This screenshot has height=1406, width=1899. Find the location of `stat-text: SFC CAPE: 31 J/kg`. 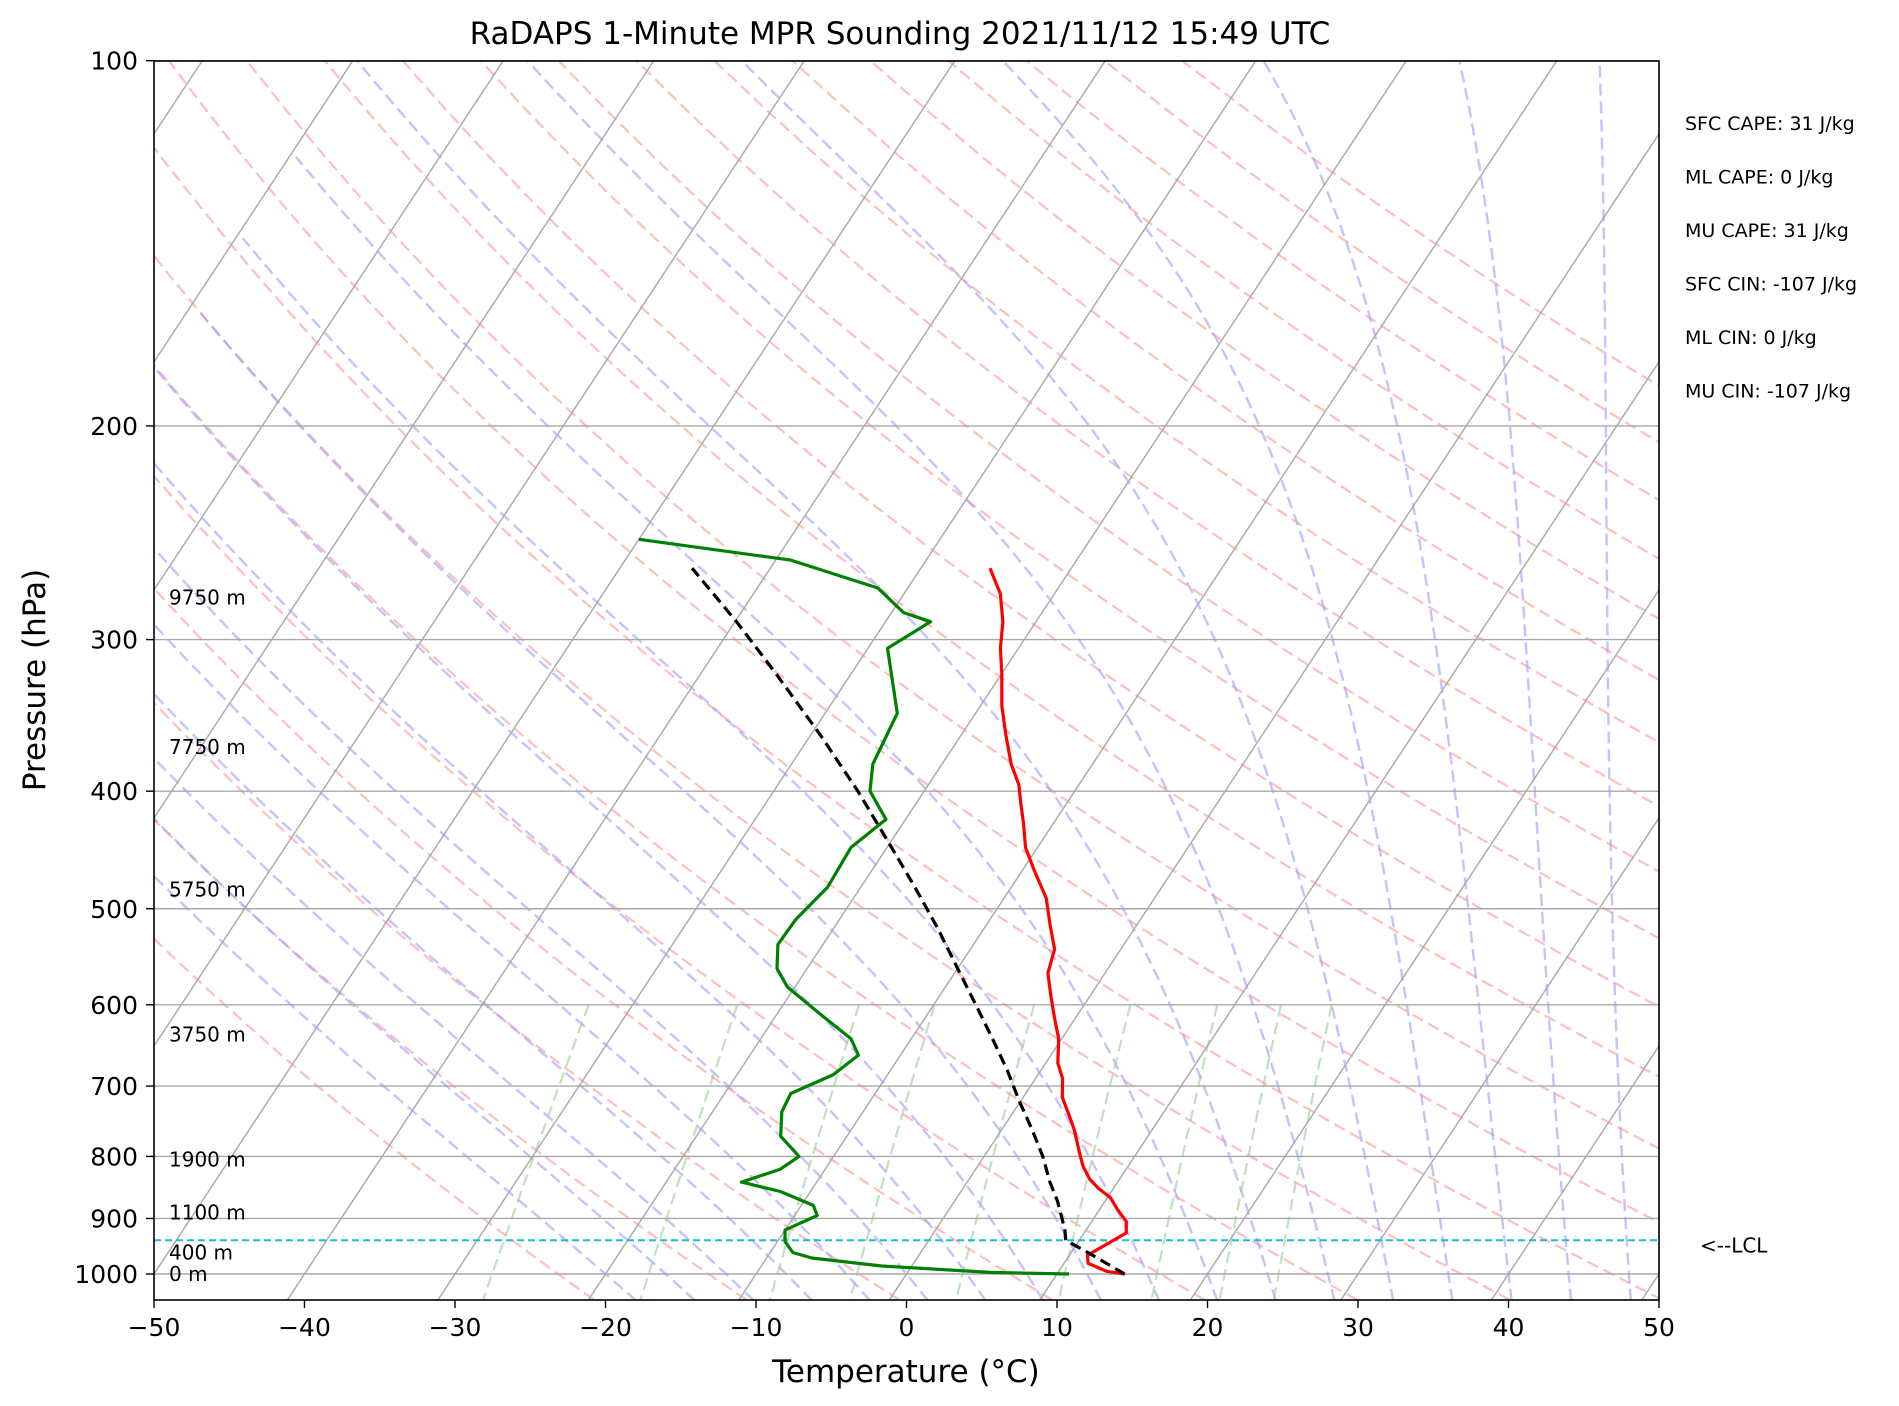

stat-text: SFC CAPE: 31 J/kg is located at coordinates (1770, 124).